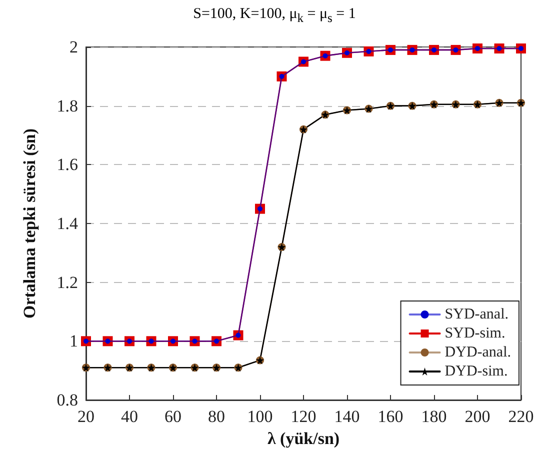  I want to click on y-tick-label: 1.8, so click(67, 106).